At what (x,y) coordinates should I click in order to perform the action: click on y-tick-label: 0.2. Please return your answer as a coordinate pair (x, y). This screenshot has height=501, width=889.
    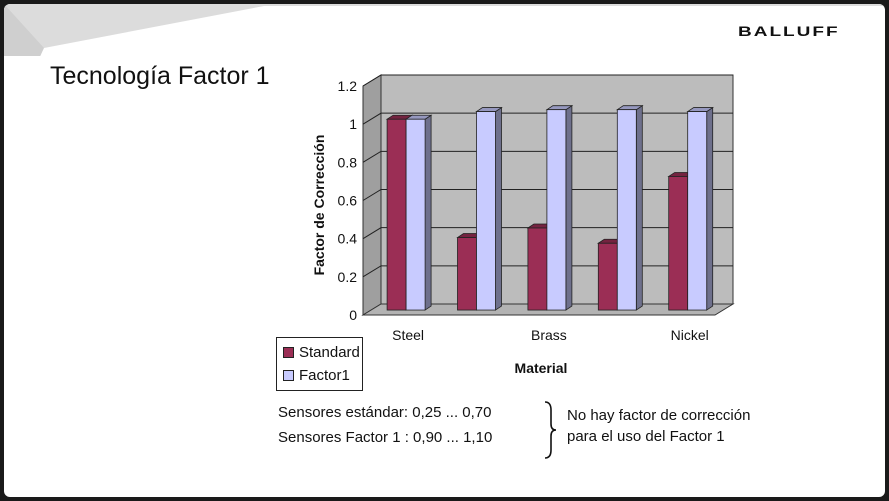
    Looking at the image, I should click on (348, 277).